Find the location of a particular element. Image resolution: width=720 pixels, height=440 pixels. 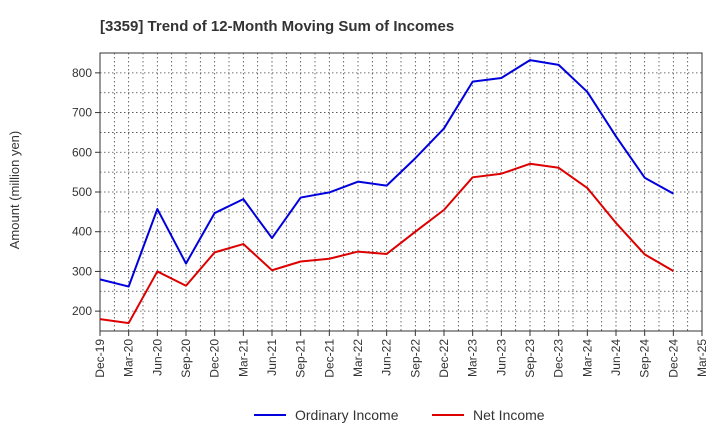

x-tick-label: Mar-22 is located at coordinates (358, 358).